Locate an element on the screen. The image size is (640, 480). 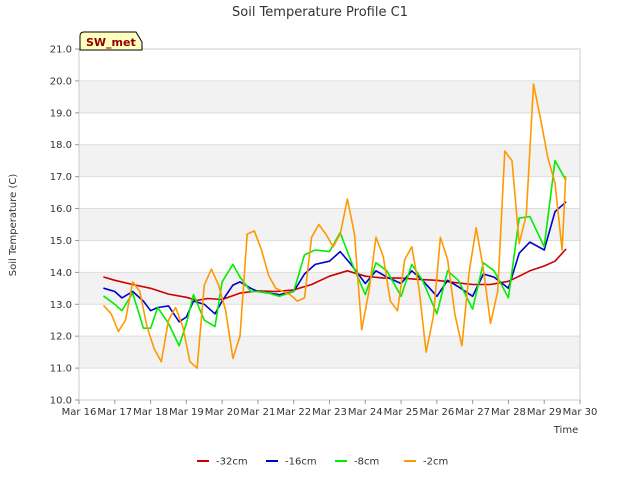
x-tick-label: Mar 18 is located at coordinates (150, 412).